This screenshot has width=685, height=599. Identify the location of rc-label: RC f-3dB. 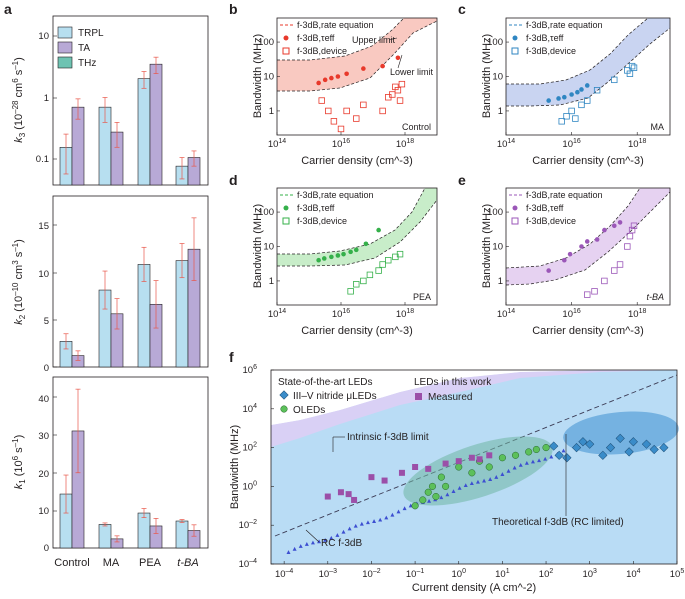
(341, 543).